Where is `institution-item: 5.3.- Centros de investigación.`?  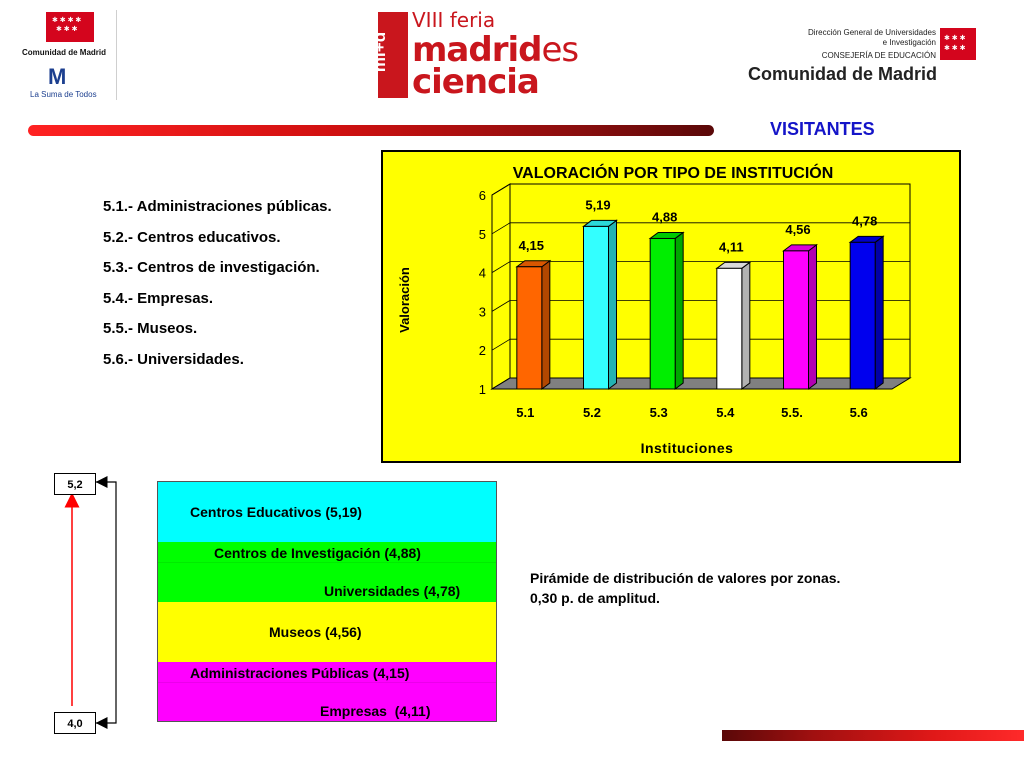 institution-item: 5.3.- Centros de investigación. is located at coordinates (211, 267).